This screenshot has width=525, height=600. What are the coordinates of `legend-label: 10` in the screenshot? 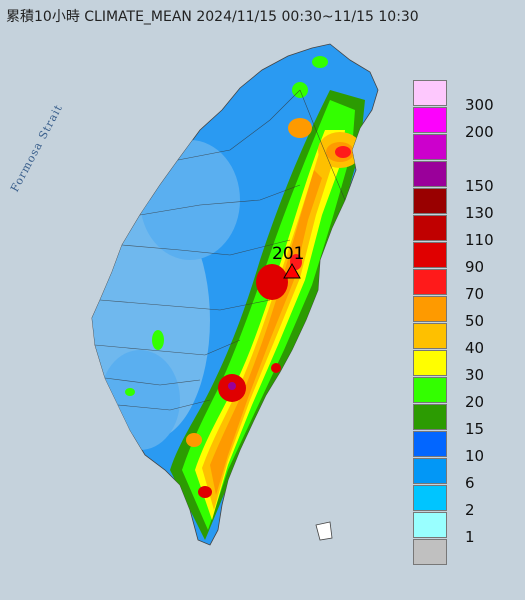 It's located at (475, 456).